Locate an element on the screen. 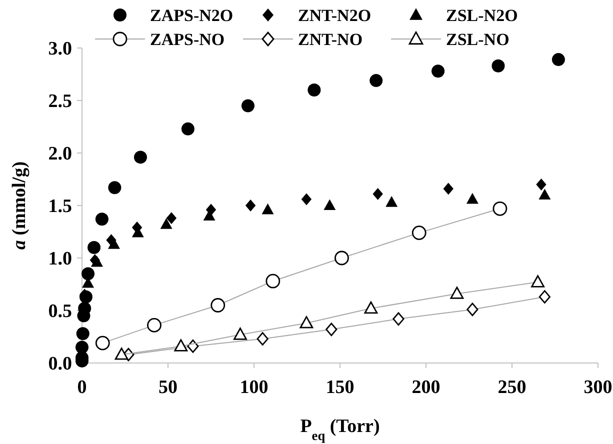  x-tick-label: 250 is located at coordinates (512, 387).